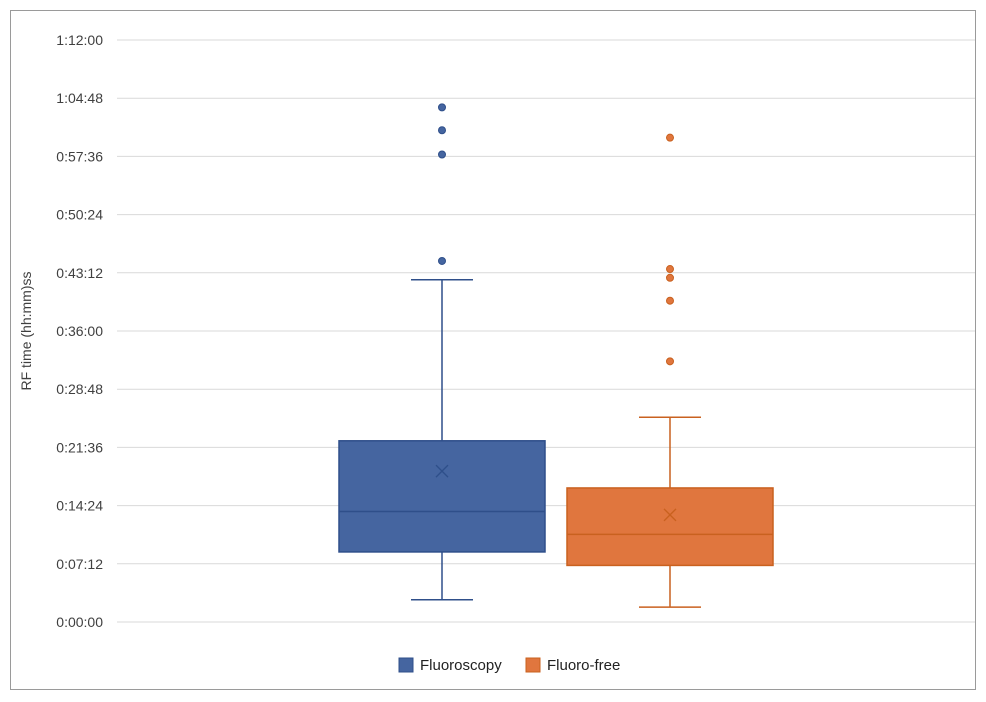 This screenshot has width=986, height=702. I want to click on y-tick-label: 0:00:00, so click(79, 622).